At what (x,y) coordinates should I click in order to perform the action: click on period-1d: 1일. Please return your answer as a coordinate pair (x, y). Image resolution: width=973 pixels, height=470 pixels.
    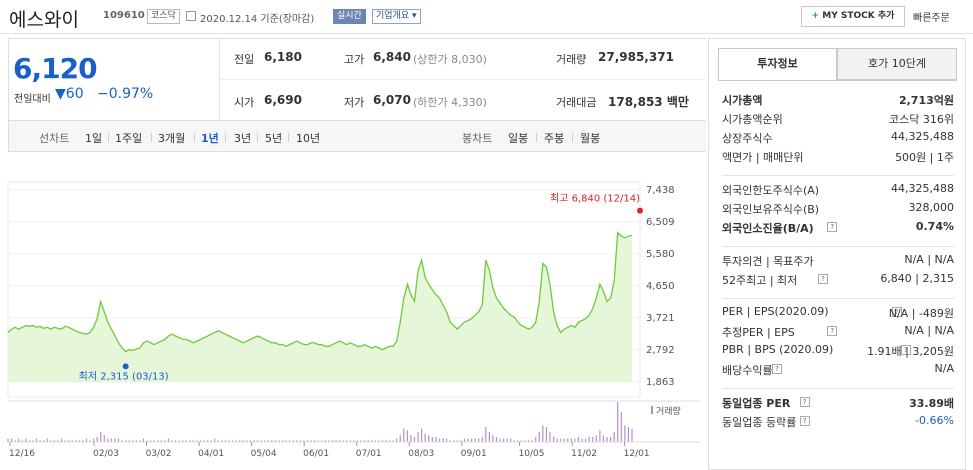
    Looking at the image, I should click on (94, 138).